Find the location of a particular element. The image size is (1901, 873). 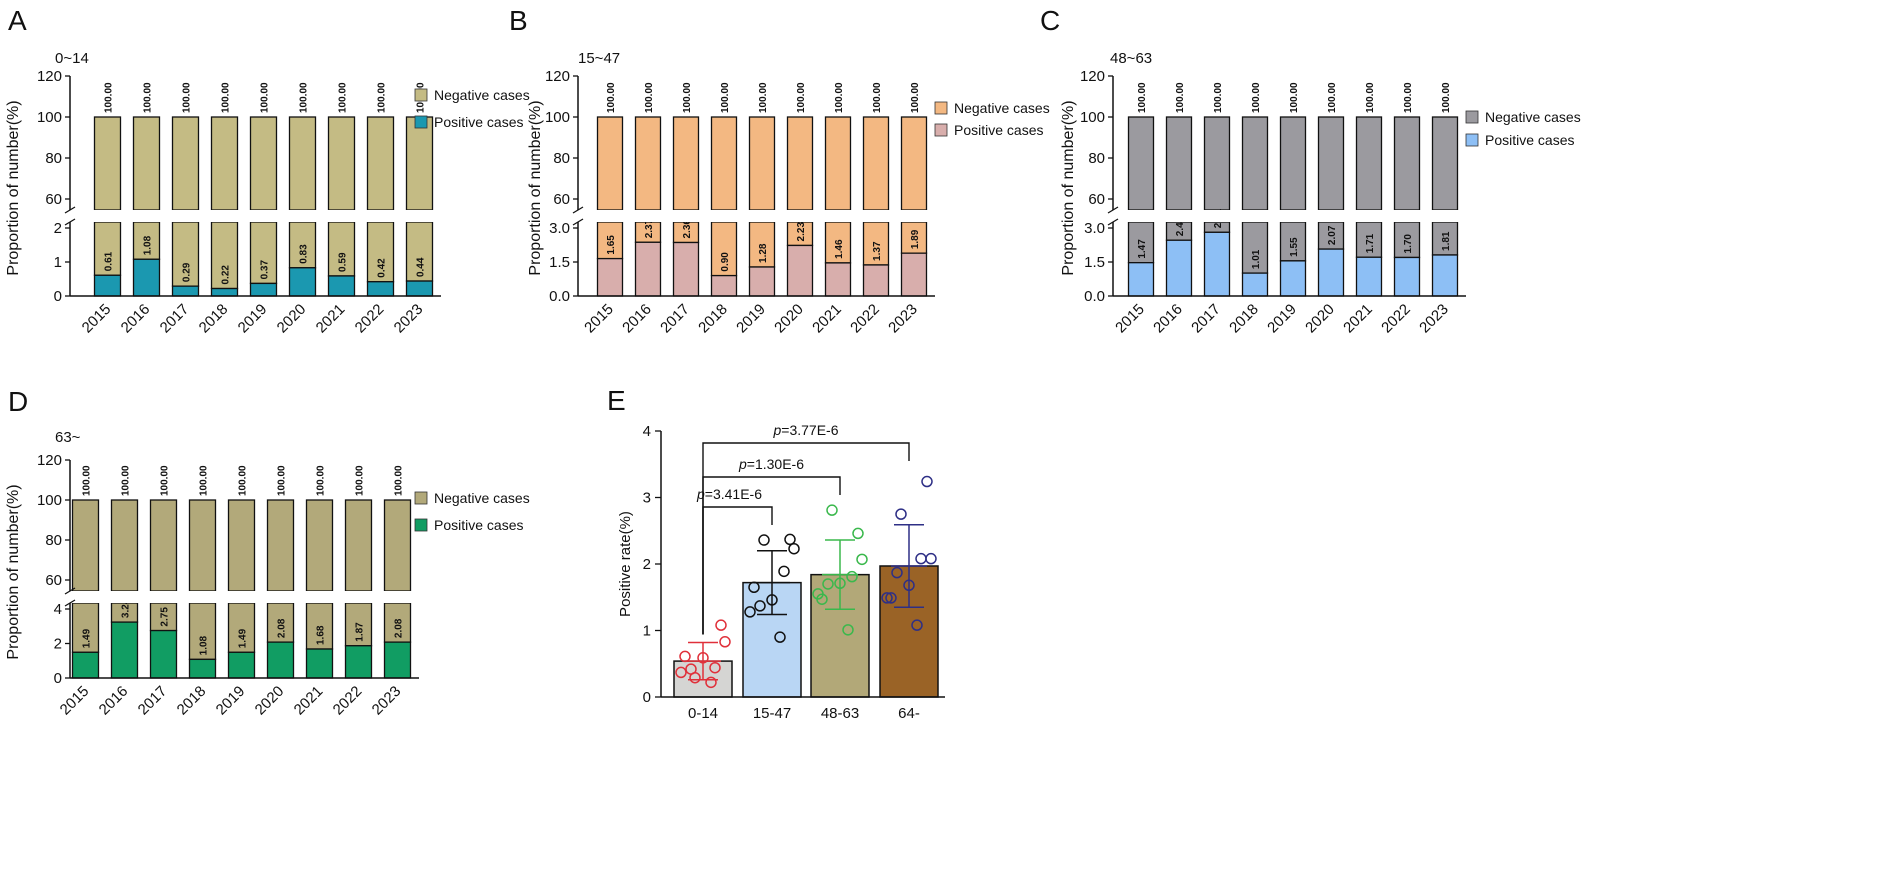

data-label-positive: 2.08 is located at coordinates (399, 628).